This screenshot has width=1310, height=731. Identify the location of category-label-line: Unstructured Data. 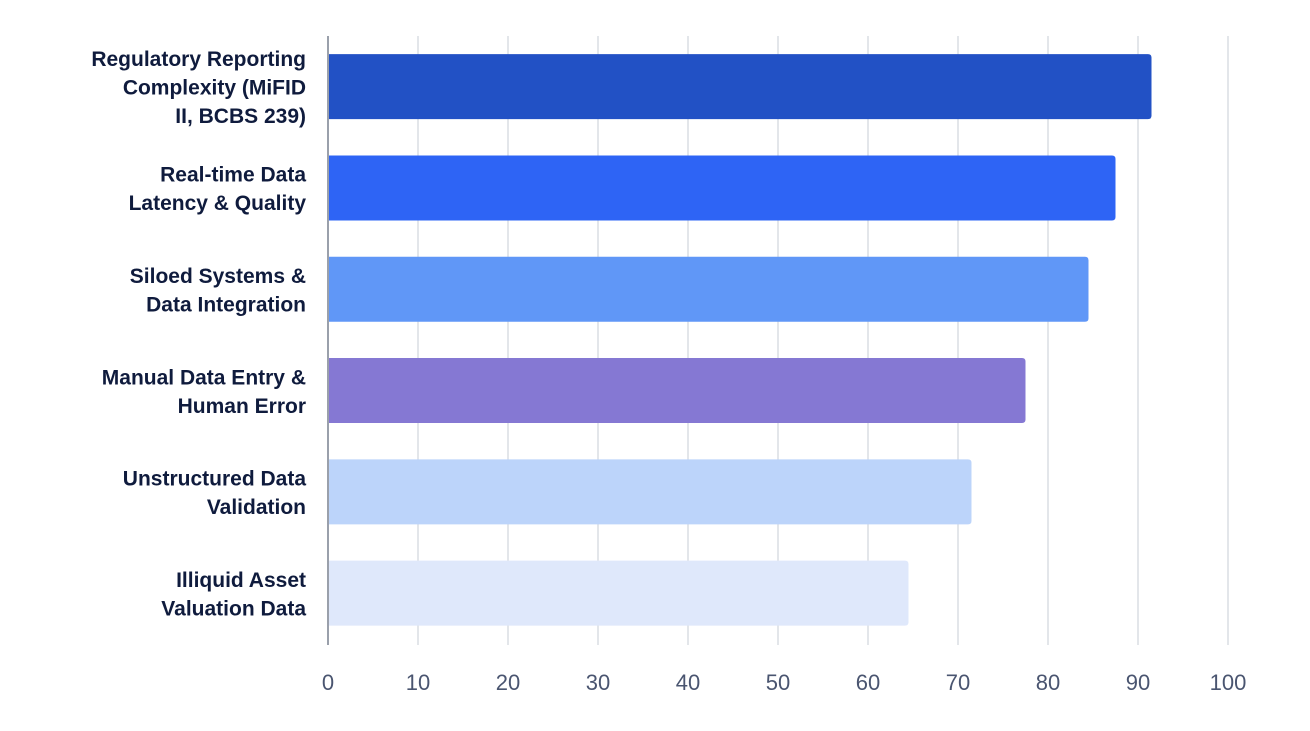
(215, 479).